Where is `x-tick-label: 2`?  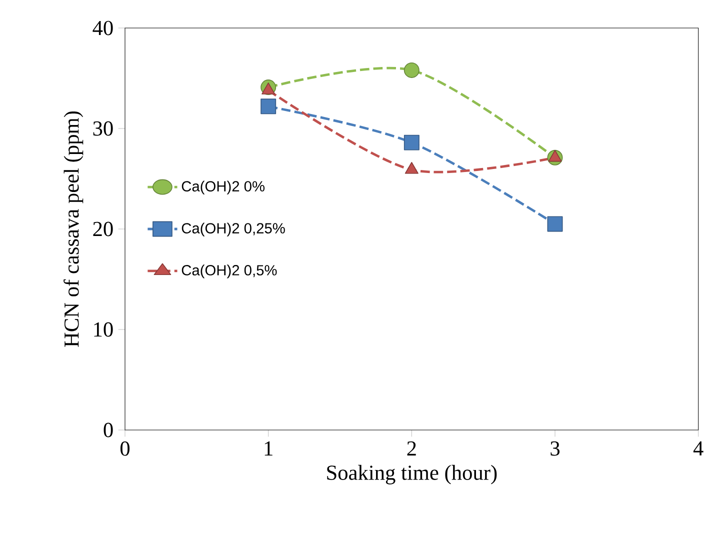 x-tick-label: 2 is located at coordinates (411, 448).